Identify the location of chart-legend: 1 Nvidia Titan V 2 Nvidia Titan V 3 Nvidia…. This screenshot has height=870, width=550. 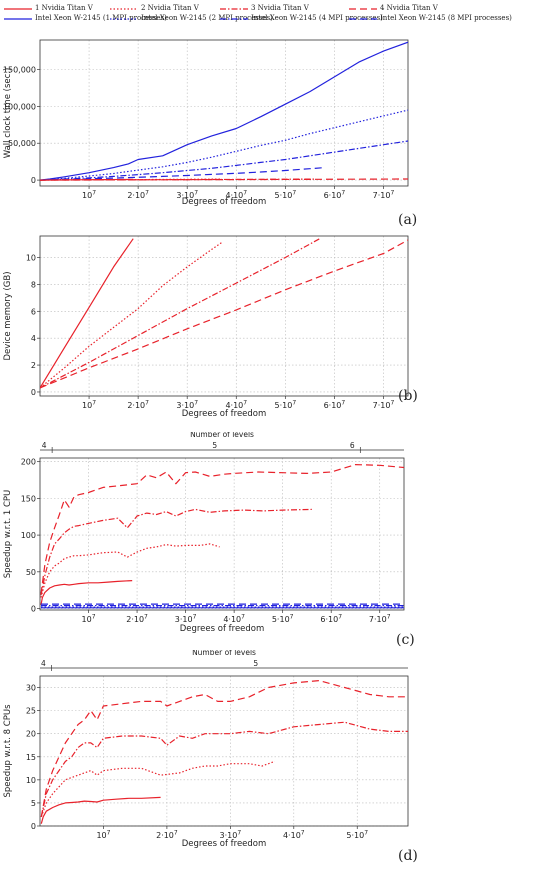
(275, 14).